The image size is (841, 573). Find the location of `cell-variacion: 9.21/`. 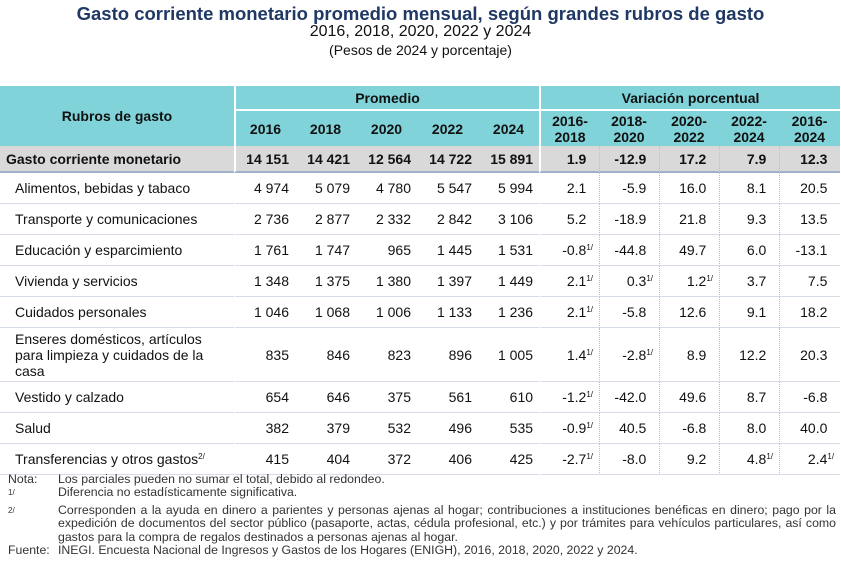

cell-variacion: 9.21/ is located at coordinates (689, 459).